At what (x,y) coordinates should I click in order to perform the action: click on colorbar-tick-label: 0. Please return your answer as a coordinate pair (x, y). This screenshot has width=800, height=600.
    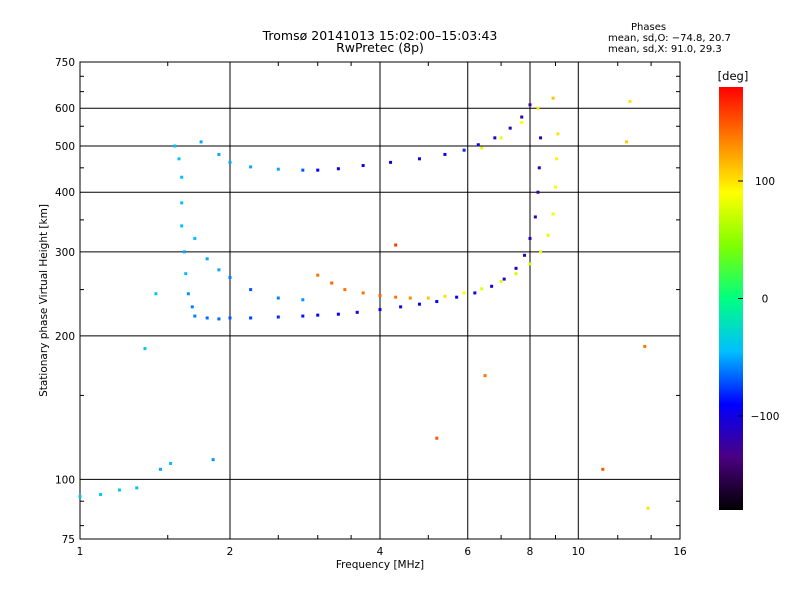
    Looking at the image, I should click on (765, 300).